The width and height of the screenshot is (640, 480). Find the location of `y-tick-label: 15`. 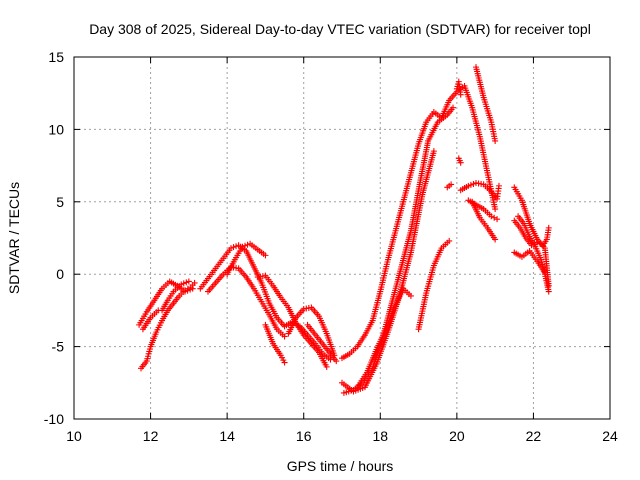

y-tick-label: 15 is located at coordinates (56, 57).